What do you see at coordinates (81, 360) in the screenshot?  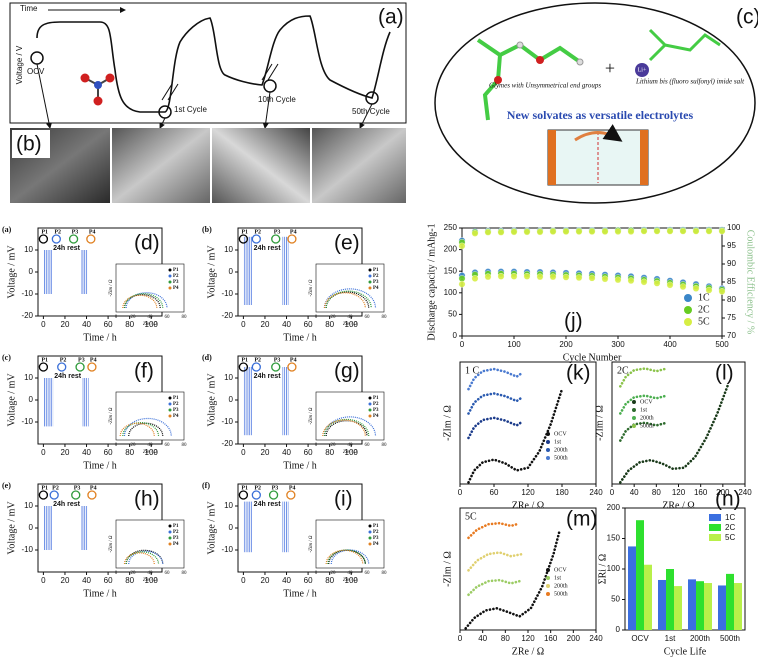 I see `point-marker-label: P3` at bounding box center [81, 360].